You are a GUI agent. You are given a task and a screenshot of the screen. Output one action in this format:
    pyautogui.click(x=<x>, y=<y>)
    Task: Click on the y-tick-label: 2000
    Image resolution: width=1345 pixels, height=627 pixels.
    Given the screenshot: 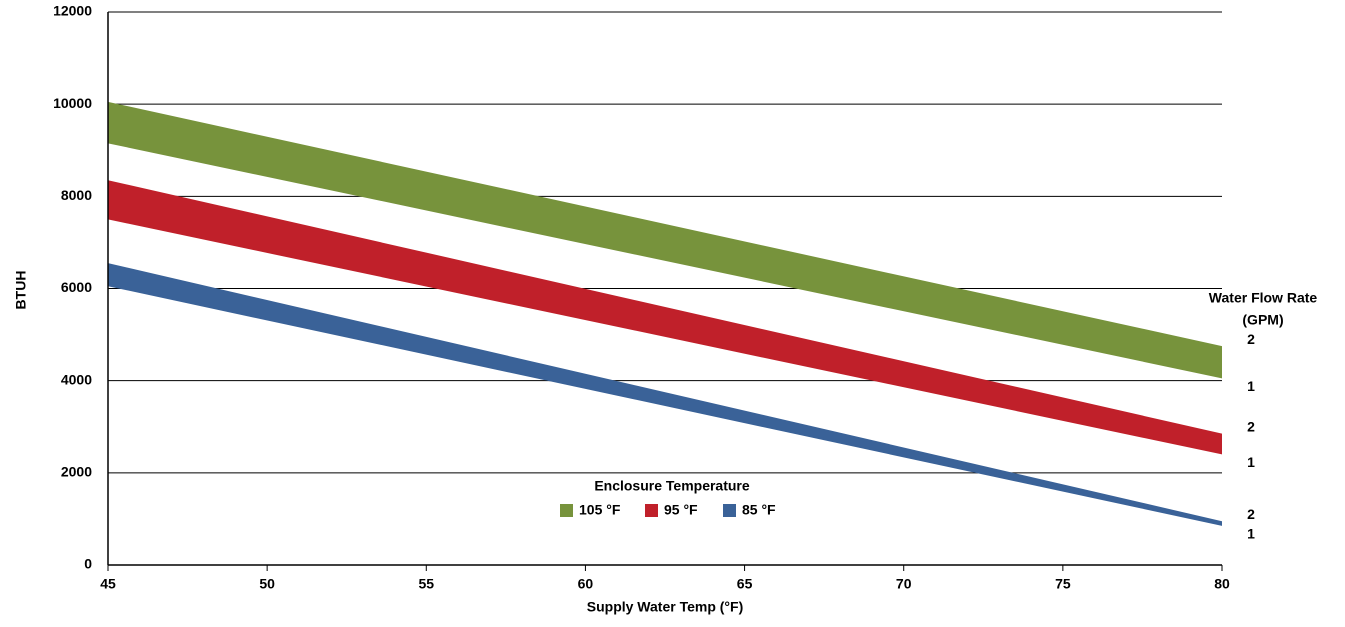 What is the action you would take?
    pyautogui.click(x=76, y=472)
    